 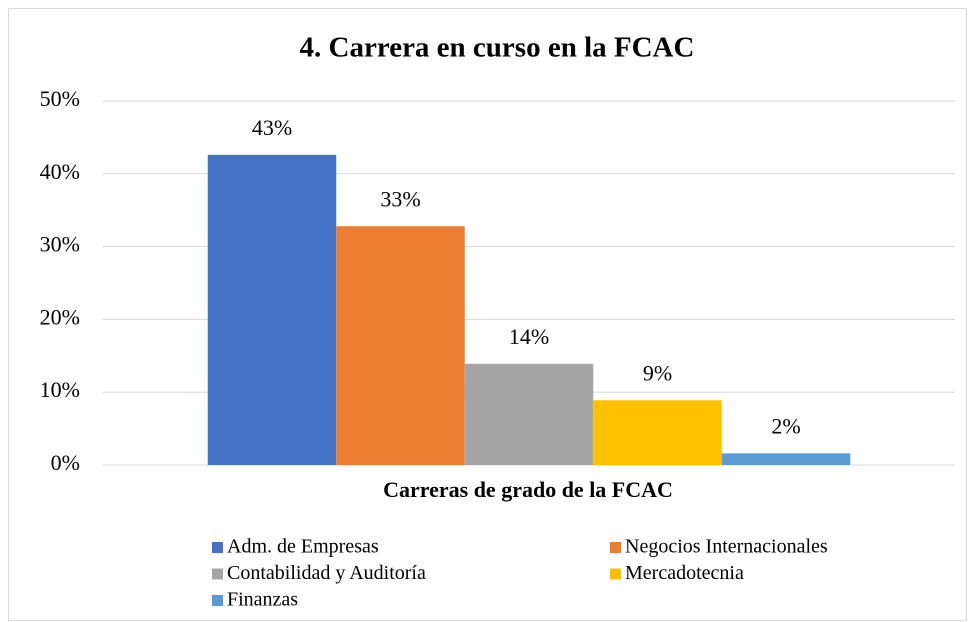 I want to click on legend-label: Contabilidad y Auditoría, so click(x=326, y=573).